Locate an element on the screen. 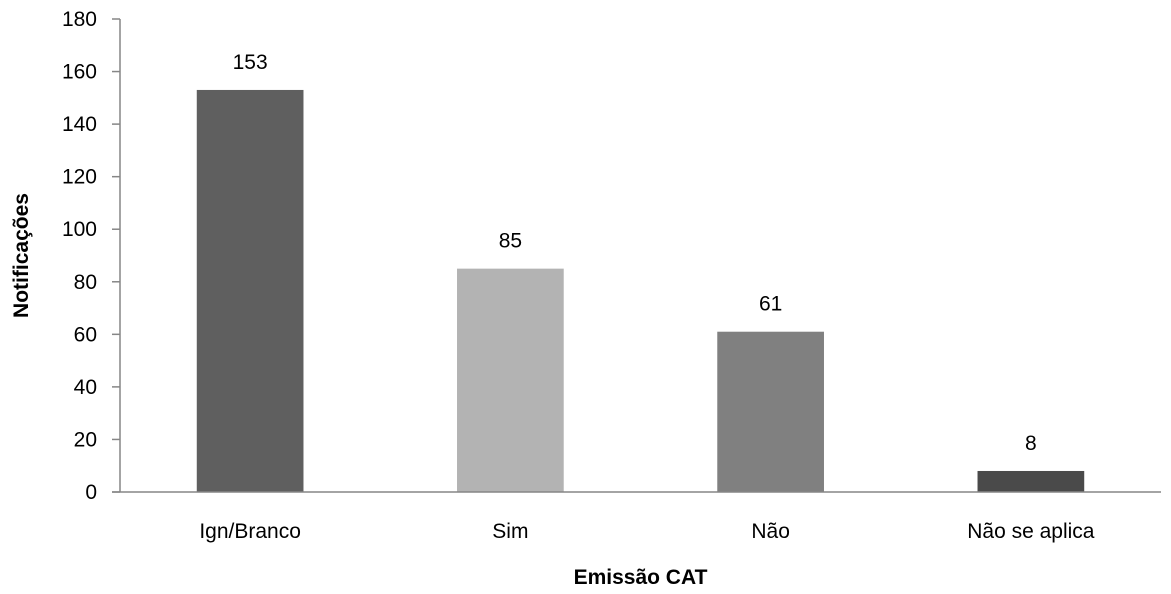  y-tick-label: 140 is located at coordinates (79, 124).